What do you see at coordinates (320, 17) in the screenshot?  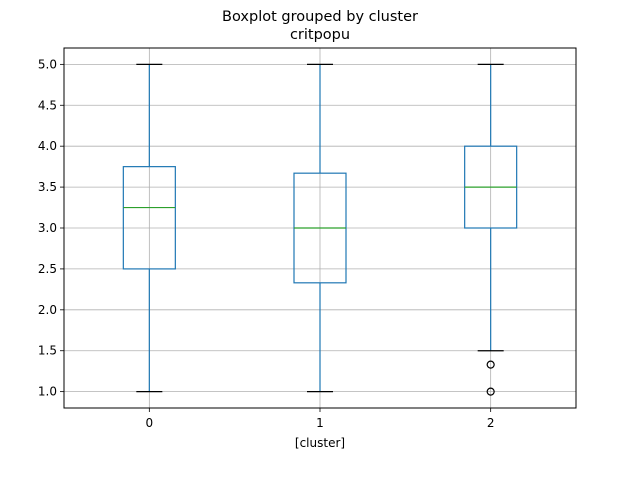 I see `chart-title: Boxplot grouped by cluster` at bounding box center [320, 17].